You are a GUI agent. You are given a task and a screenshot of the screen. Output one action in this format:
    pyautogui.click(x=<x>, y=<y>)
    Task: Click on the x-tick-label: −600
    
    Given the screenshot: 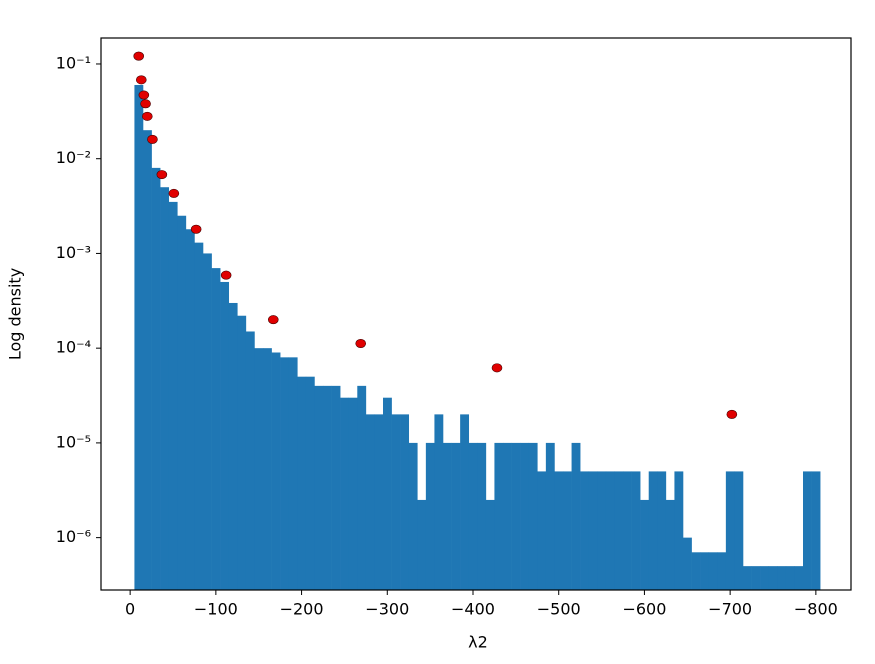 What is the action you would take?
    pyautogui.click(x=644, y=609)
    